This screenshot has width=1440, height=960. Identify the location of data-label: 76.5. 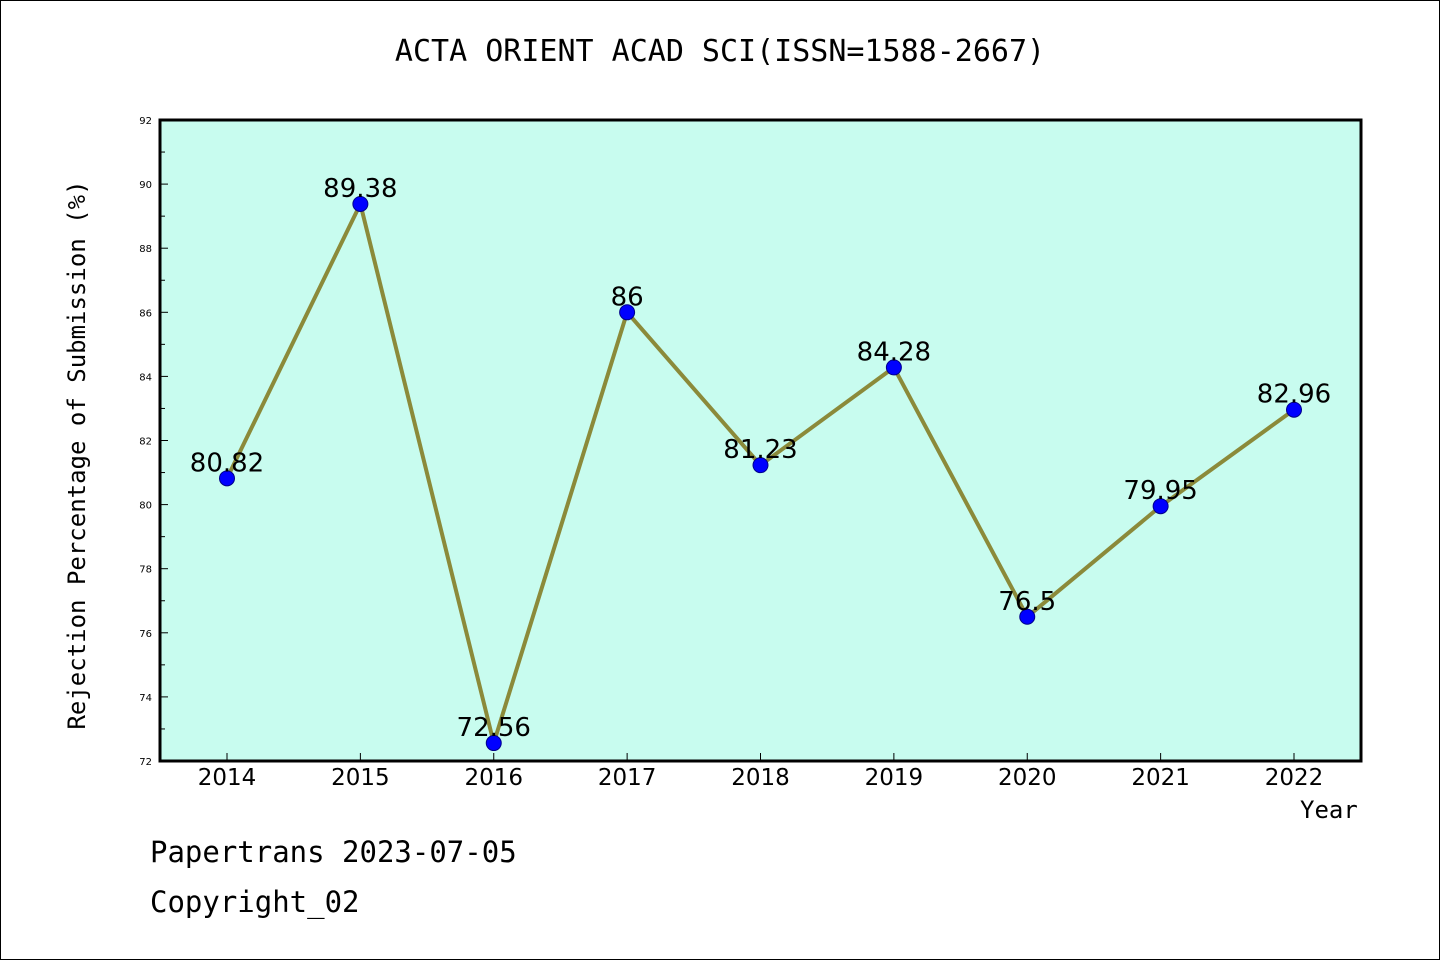
(1027, 602).